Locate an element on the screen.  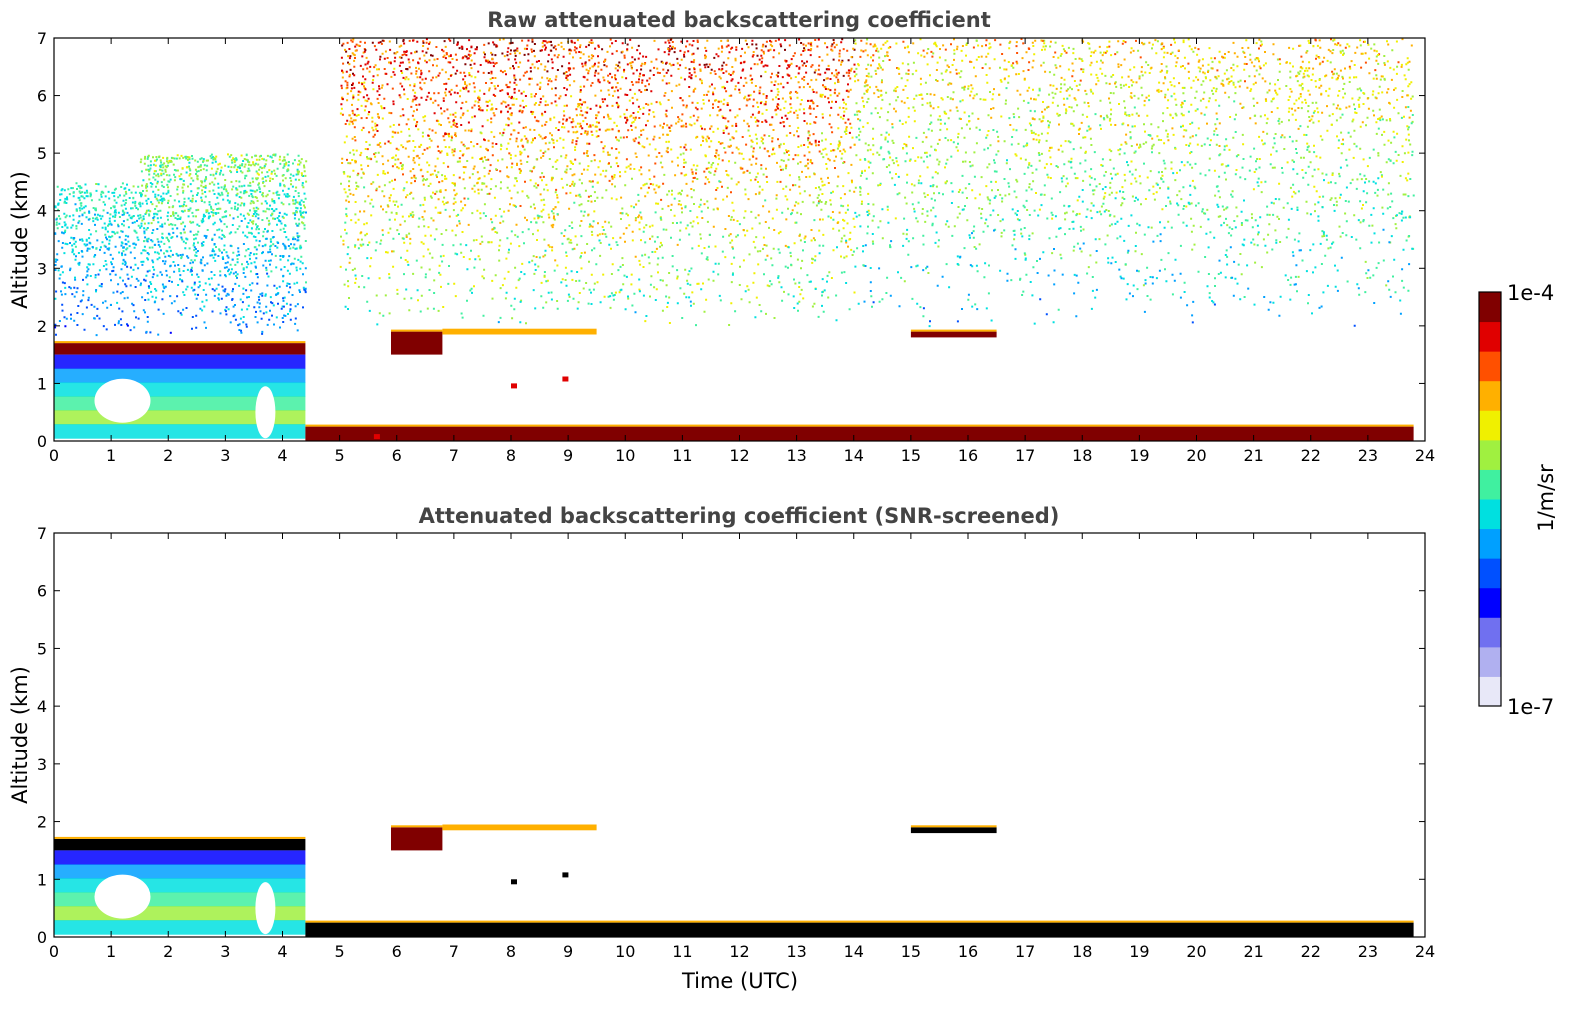
colorbar-min-label: 1e-7 is located at coordinates (1530, 707).